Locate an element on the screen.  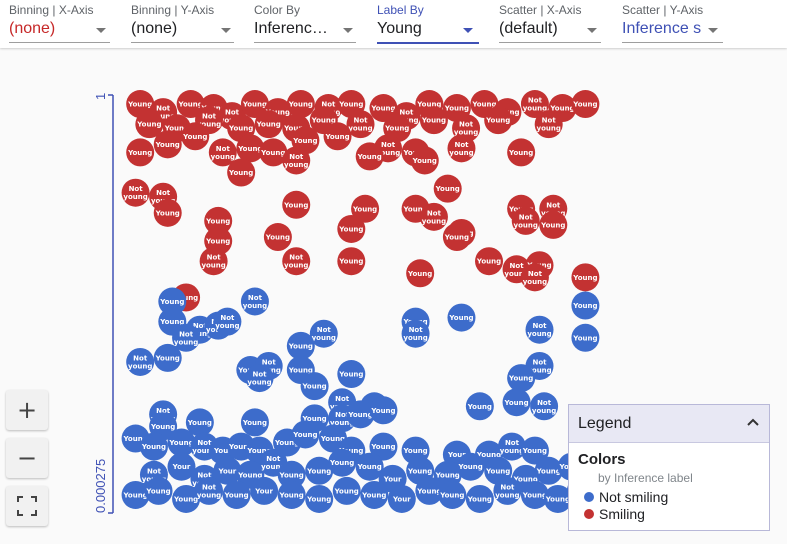
label-by-select: Label By Young is located at coordinates (428, 24).